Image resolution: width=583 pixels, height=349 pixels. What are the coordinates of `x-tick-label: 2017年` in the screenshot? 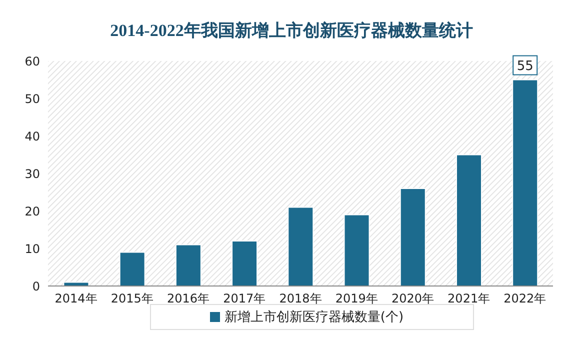 It's located at (244, 299).